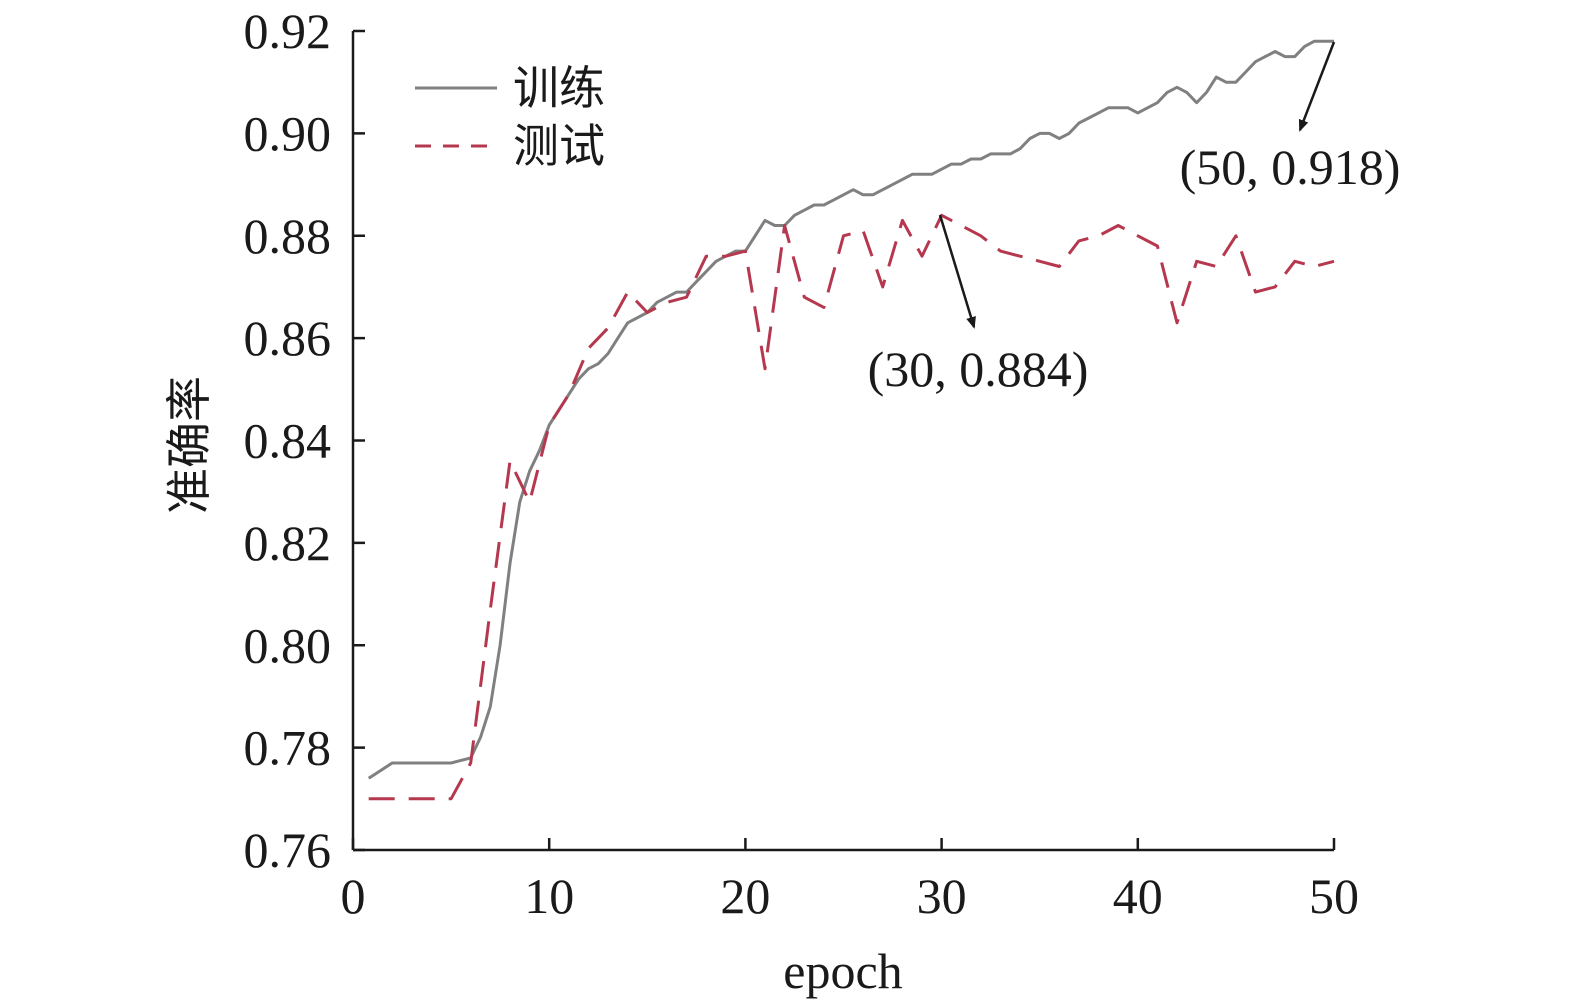 This screenshot has height=1008, width=1575. Describe the element at coordinates (942, 896) in the screenshot. I see `x-tick-label: 30` at that location.